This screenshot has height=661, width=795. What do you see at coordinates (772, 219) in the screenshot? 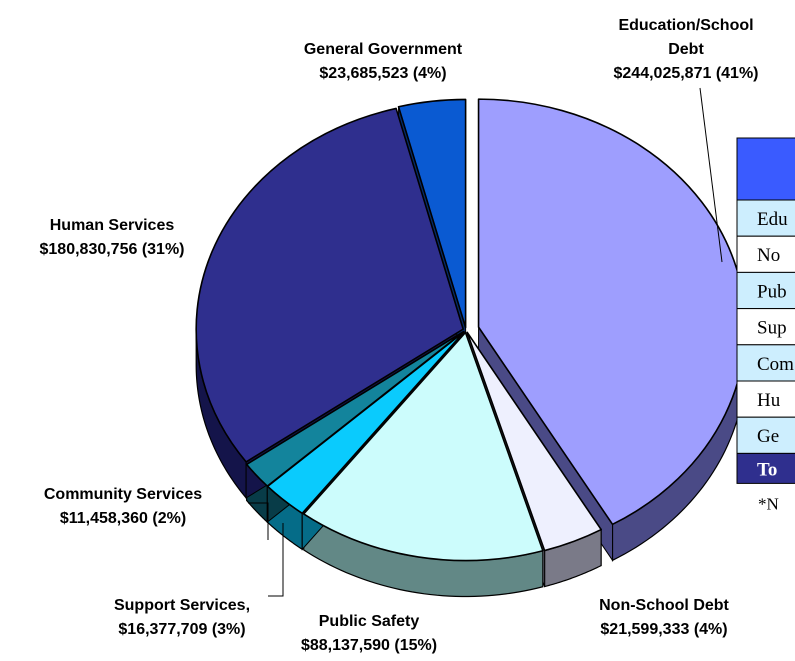
I see `table-row-label-1: Edu` at bounding box center [772, 219].